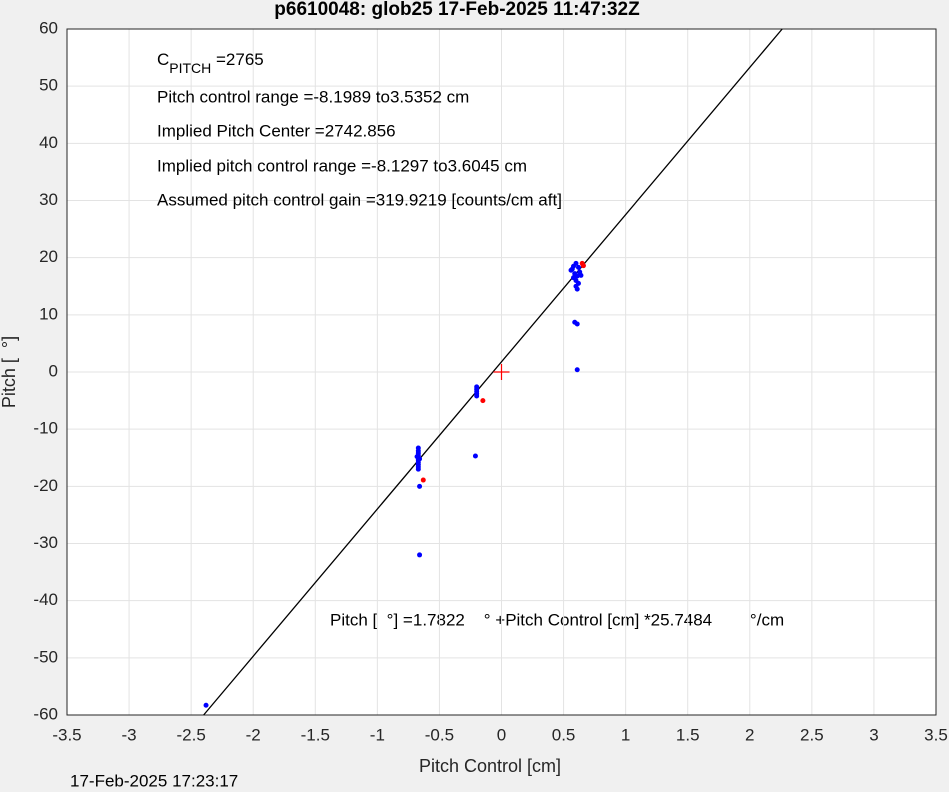  Describe the element at coordinates (190, 734) in the screenshot. I see `x-tick-label: -2.5` at that location.